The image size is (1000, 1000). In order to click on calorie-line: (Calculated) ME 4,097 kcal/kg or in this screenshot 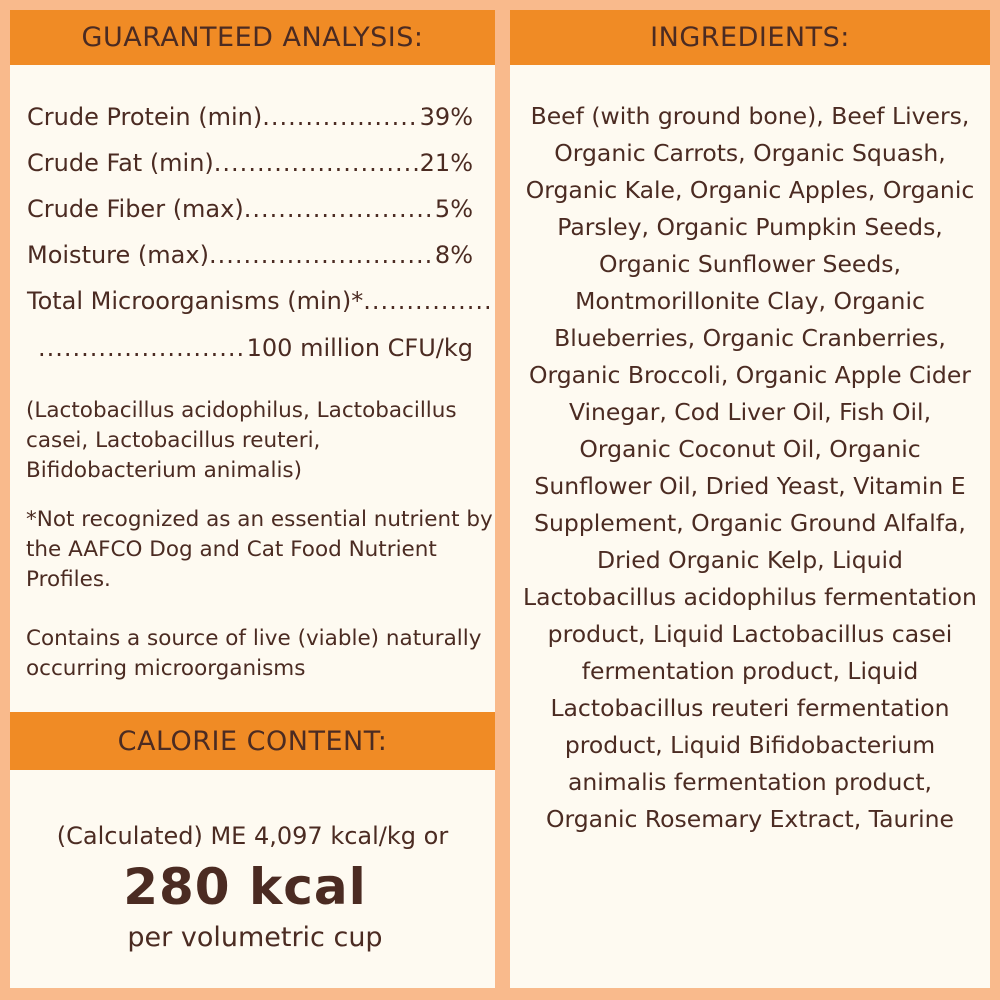, I will do `click(252, 836)`.